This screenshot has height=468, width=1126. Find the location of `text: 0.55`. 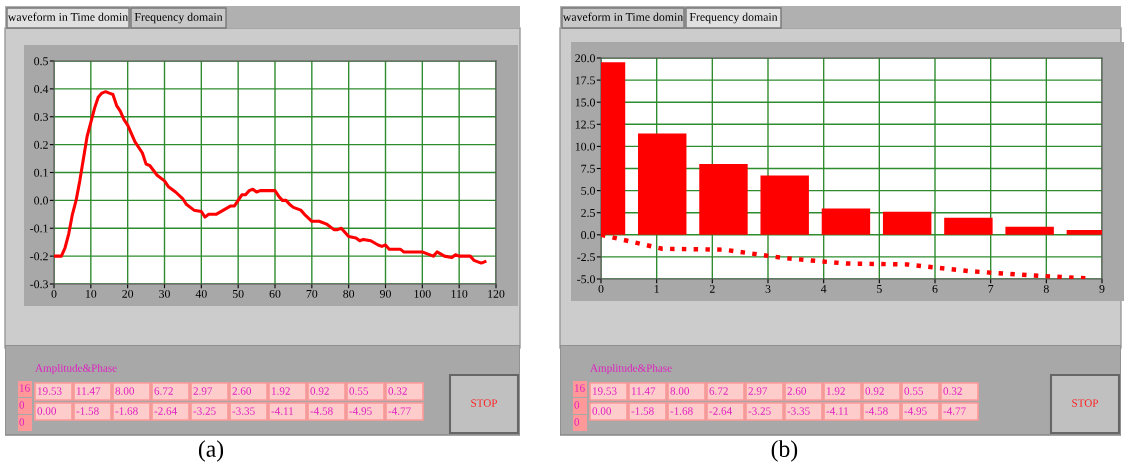

text: 0.55 is located at coordinates (914, 391).